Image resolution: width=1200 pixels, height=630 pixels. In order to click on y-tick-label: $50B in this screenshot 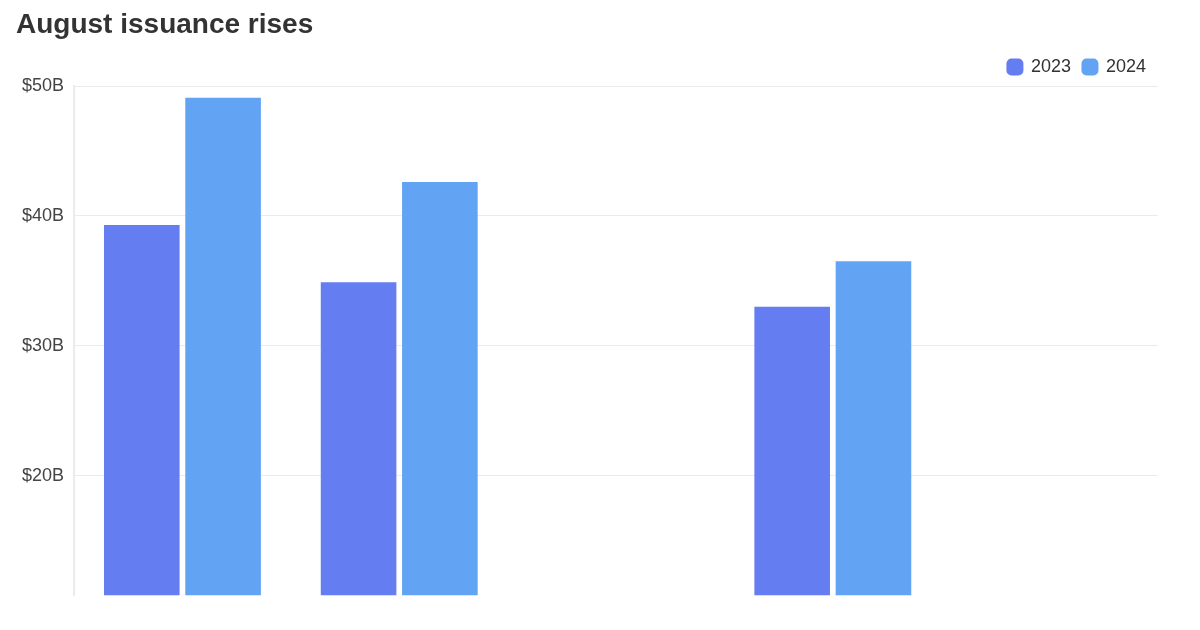, I will do `click(43, 84)`.